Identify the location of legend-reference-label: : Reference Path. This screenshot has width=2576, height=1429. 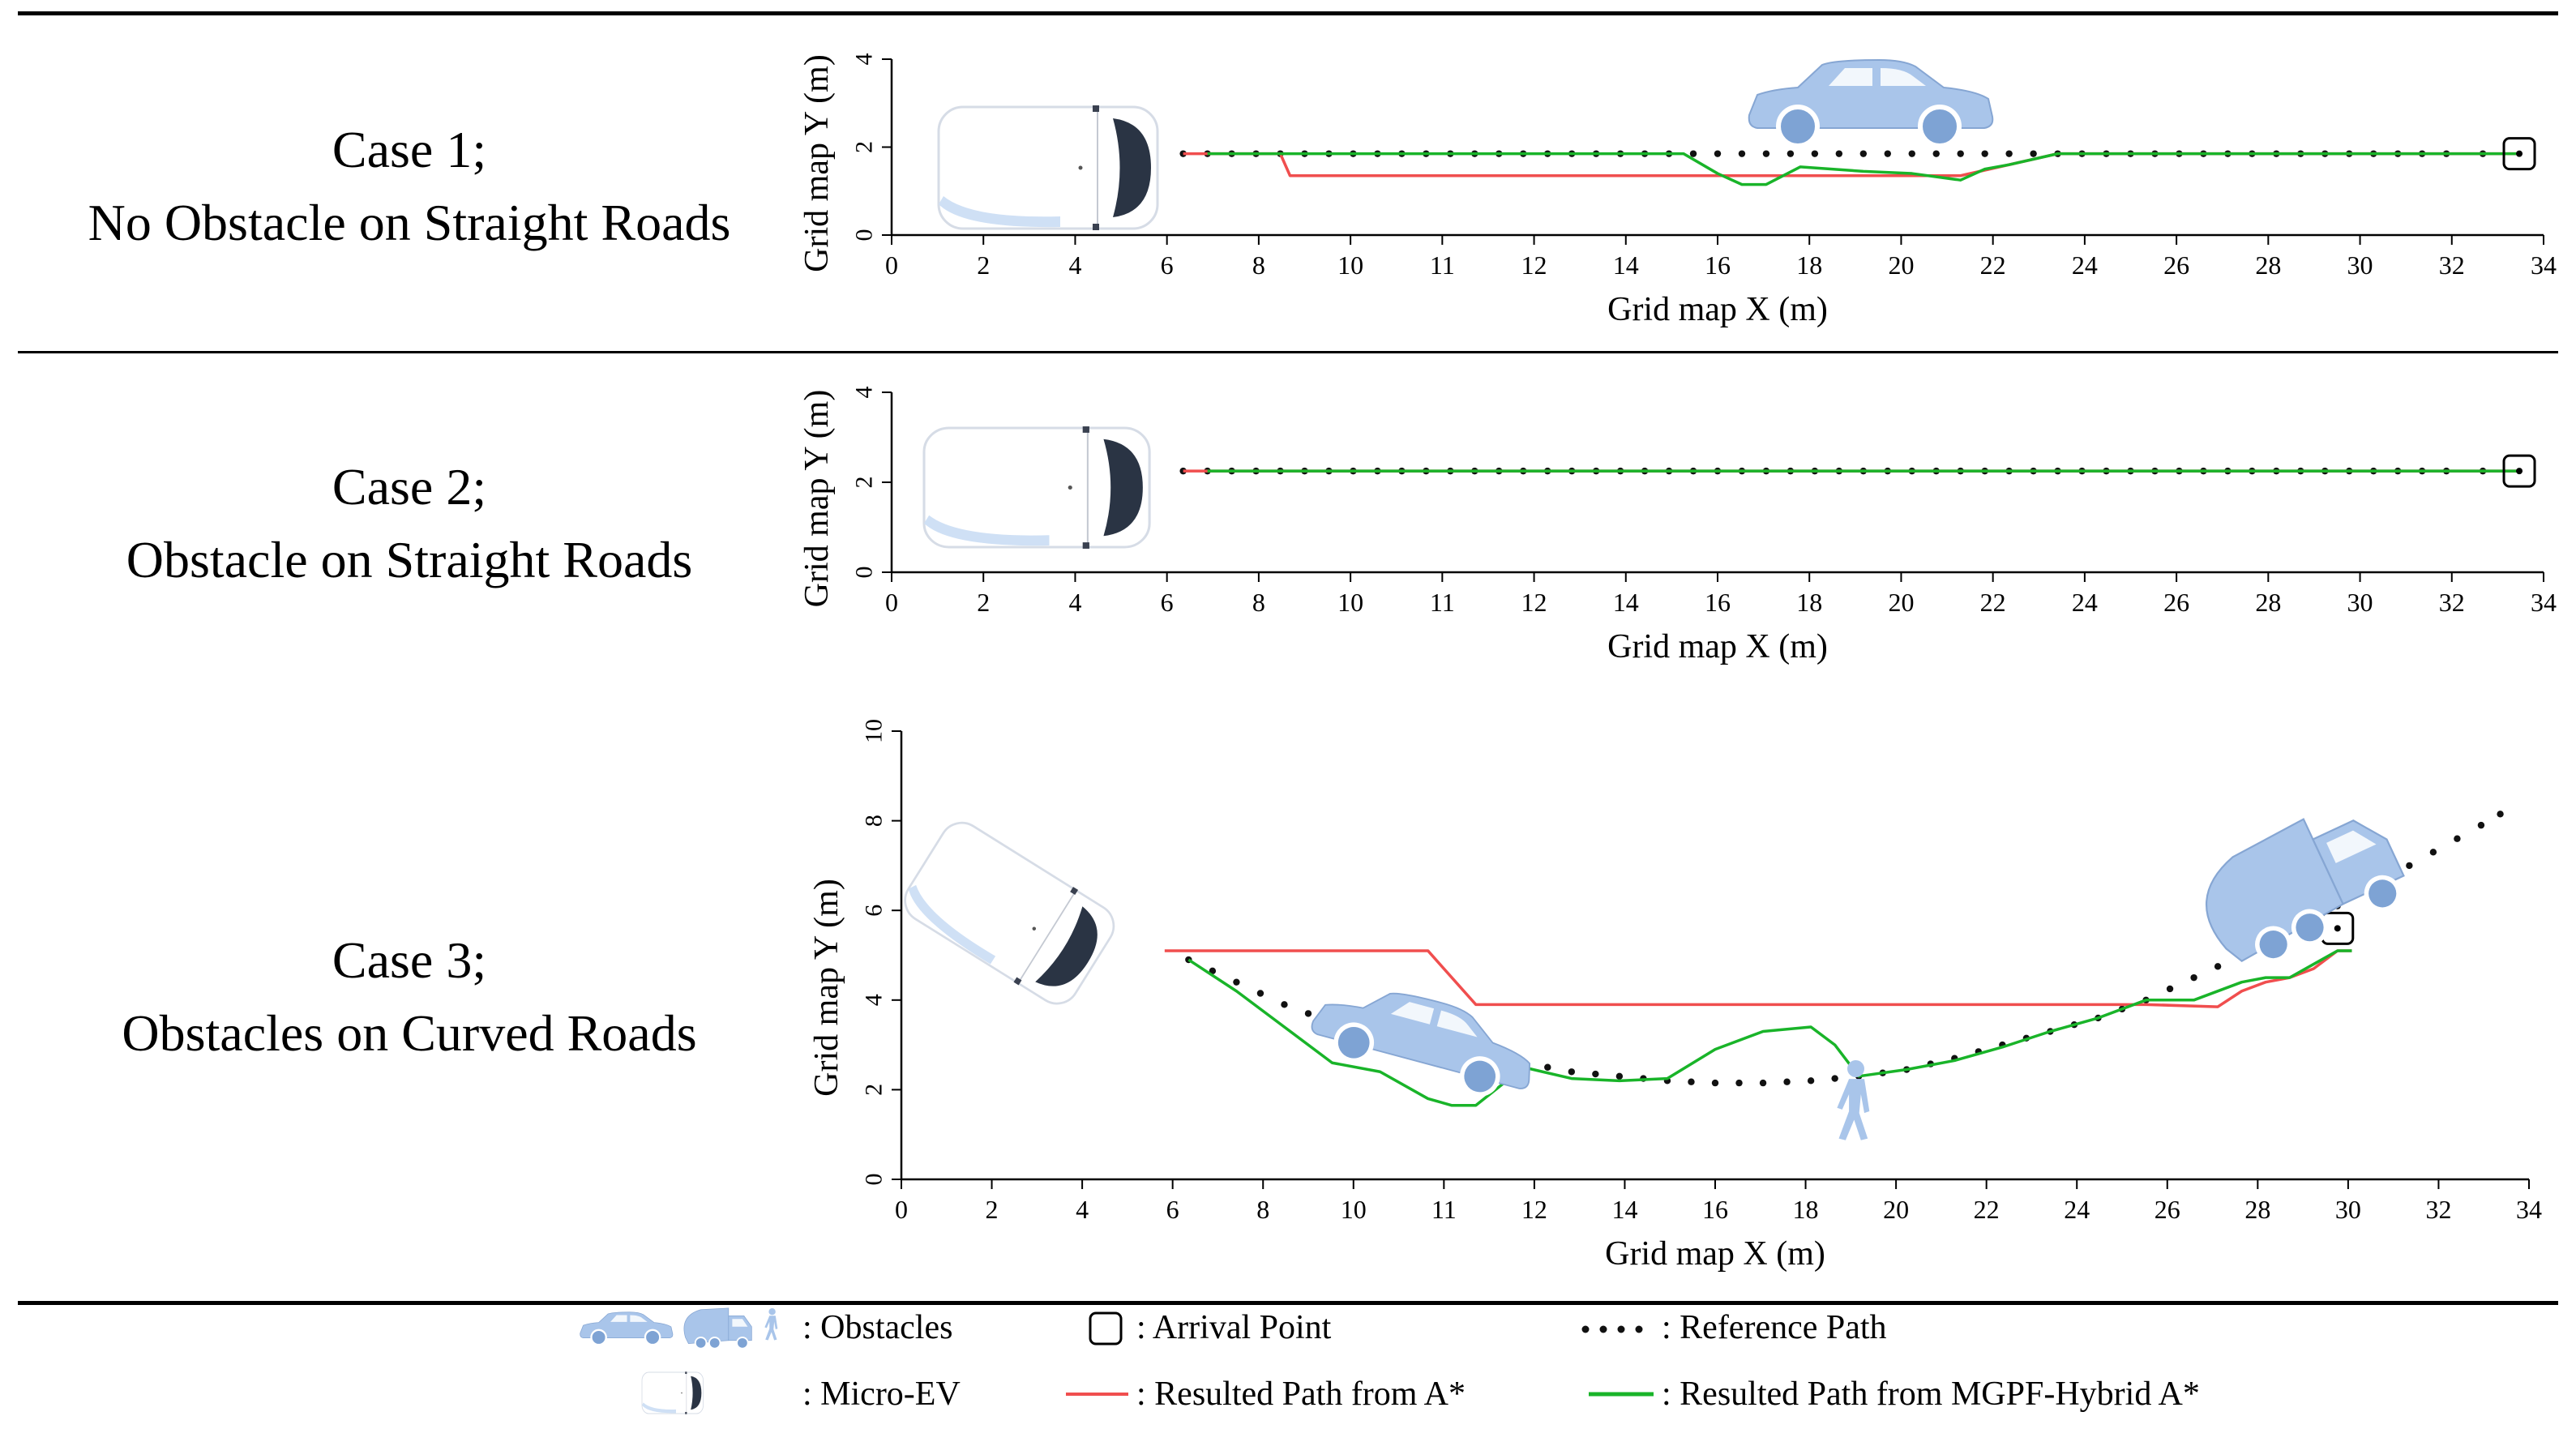
(1775, 1327).